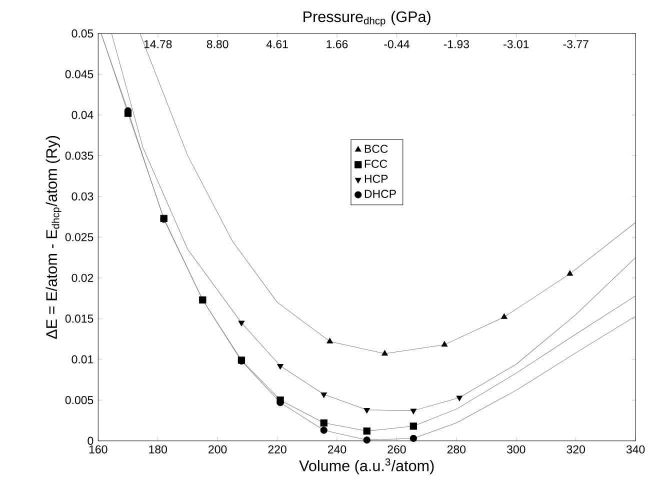 The height and width of the screenshot is (496, 648). I want to click on annotation: -1.93, so click(456, 44).